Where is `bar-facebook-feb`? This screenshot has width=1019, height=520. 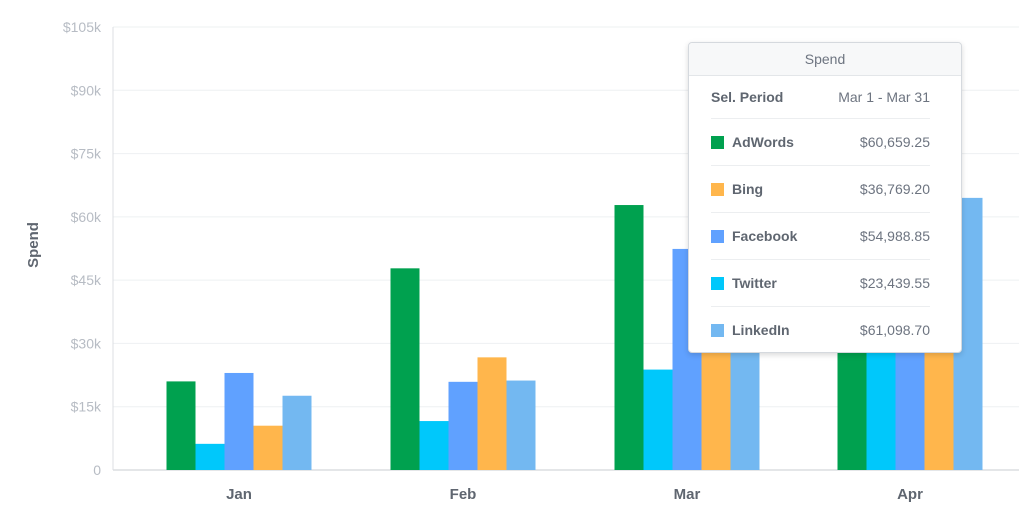 bar-facebook-feb is located at coordinates (463, 425).